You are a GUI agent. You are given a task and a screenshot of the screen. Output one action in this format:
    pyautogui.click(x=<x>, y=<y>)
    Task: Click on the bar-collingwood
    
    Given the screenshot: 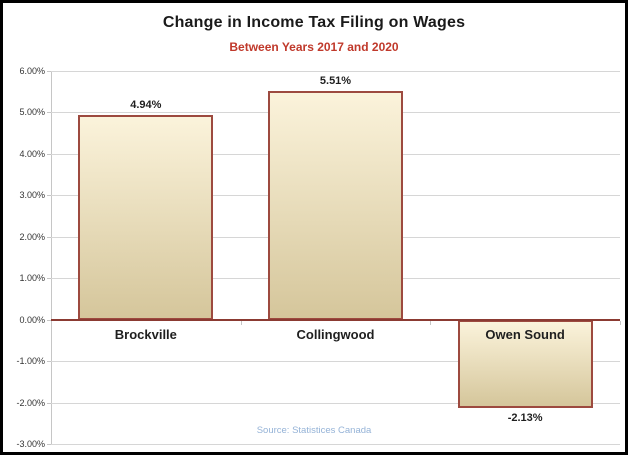 What is the action you would take?
    pyautogui.click(x=335, y=205)
    